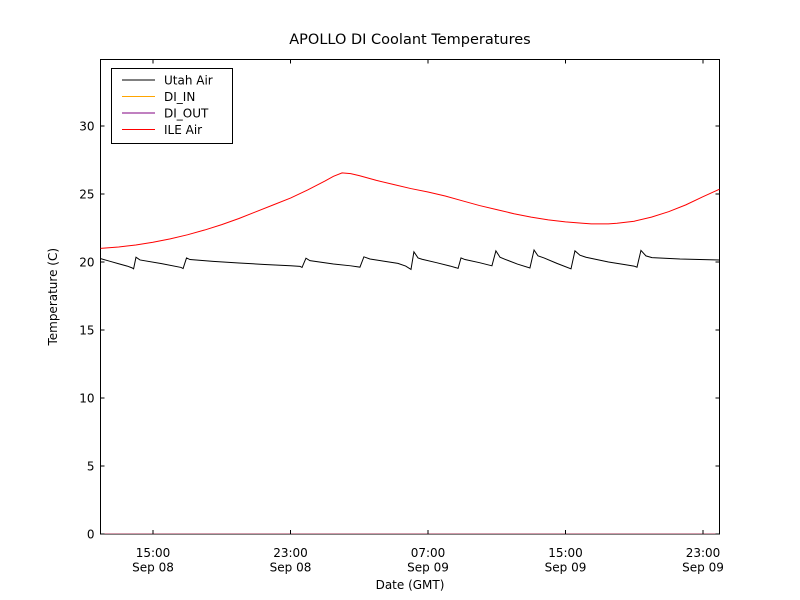 This screenshot has height=600, width=800. Describe the element at coordinates (86, 126) in the screenshot. I see `y-tick-label: 30` at that location.